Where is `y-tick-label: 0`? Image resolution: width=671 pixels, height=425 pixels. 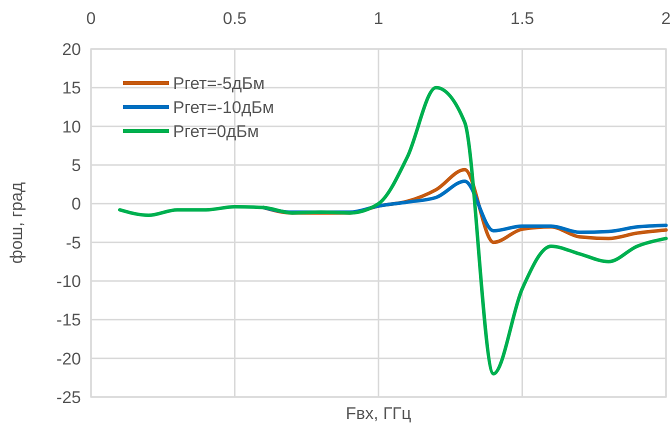
y-tick-label: 0 is located at coordinates (76, 204).